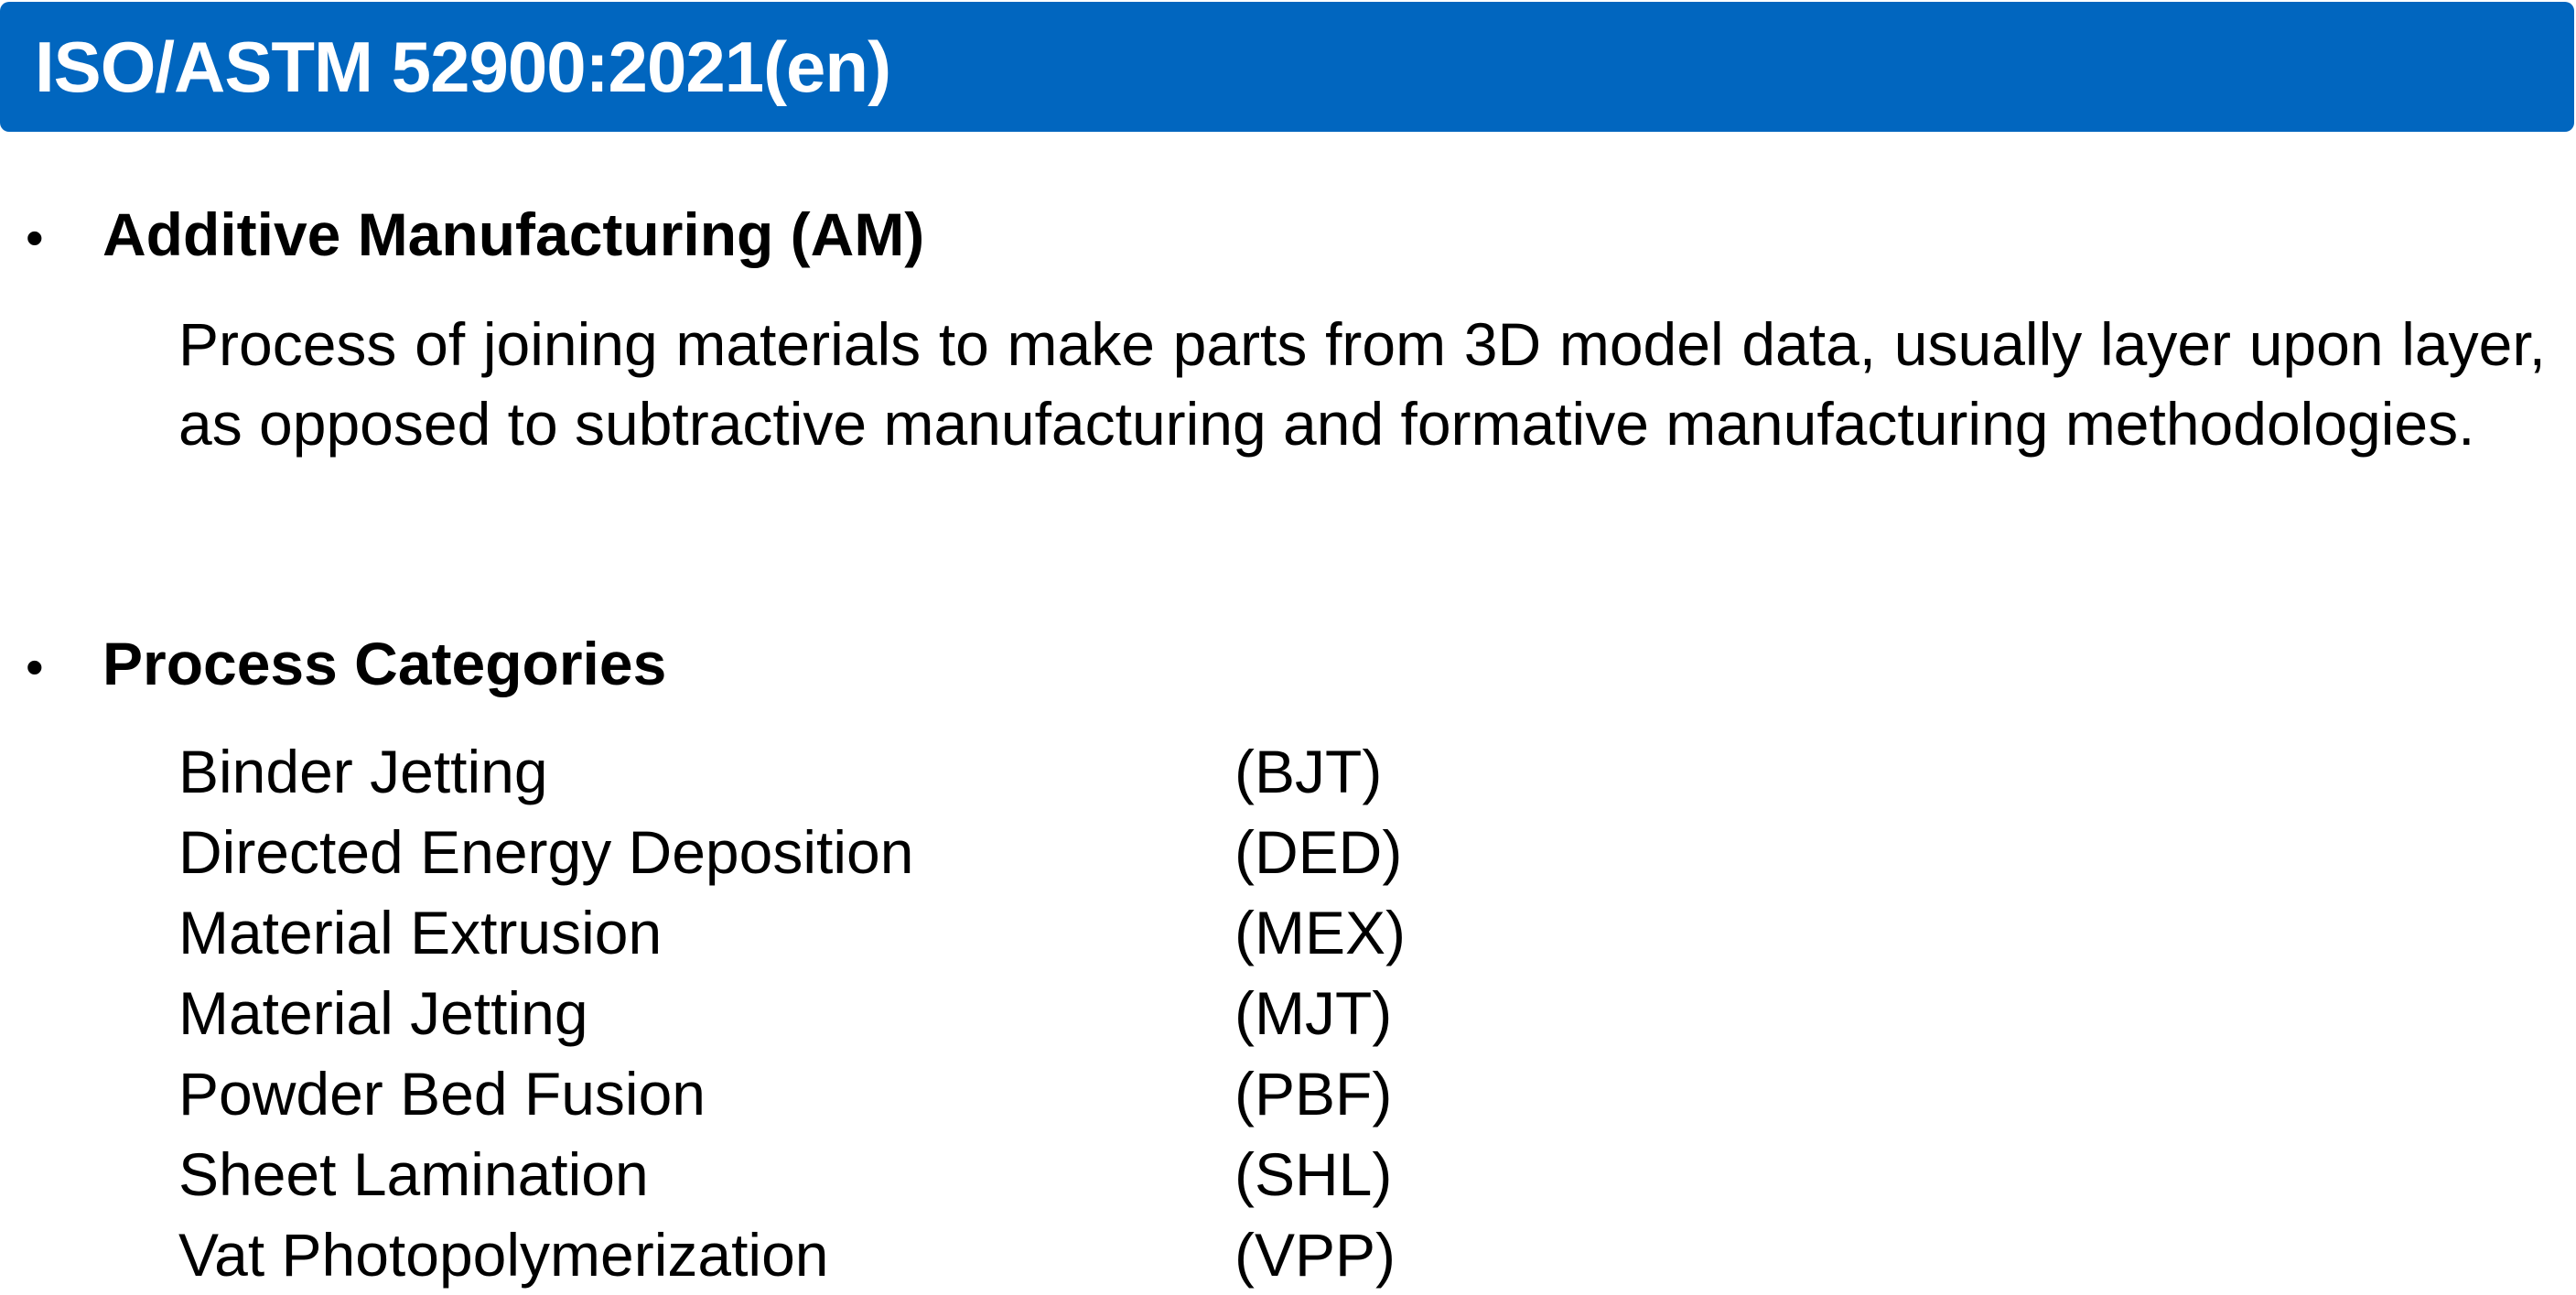 This screenshot has height=1295, width=2576. What do you see at coordinates (1313, 1174) in the screenshot?
I see `category-abbreviation: (SHL)` at bounding box center [1313, 1174].